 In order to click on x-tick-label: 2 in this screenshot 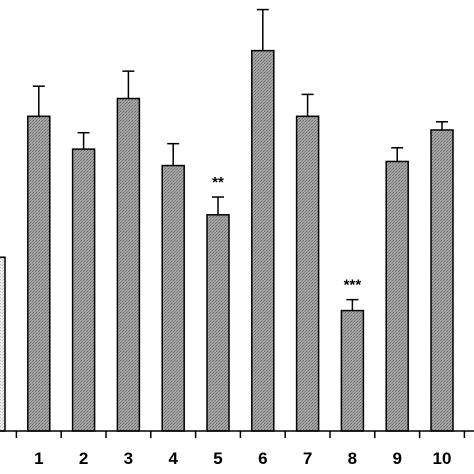, I will do `click(83, 458)`.